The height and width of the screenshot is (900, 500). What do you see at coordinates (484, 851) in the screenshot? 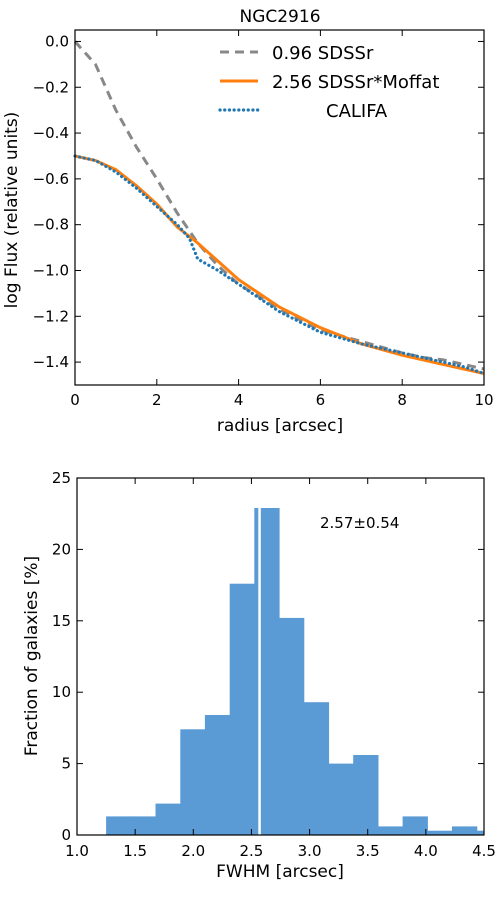
I see `x-tick-label: 4.5` at bounding box center [484, 851].